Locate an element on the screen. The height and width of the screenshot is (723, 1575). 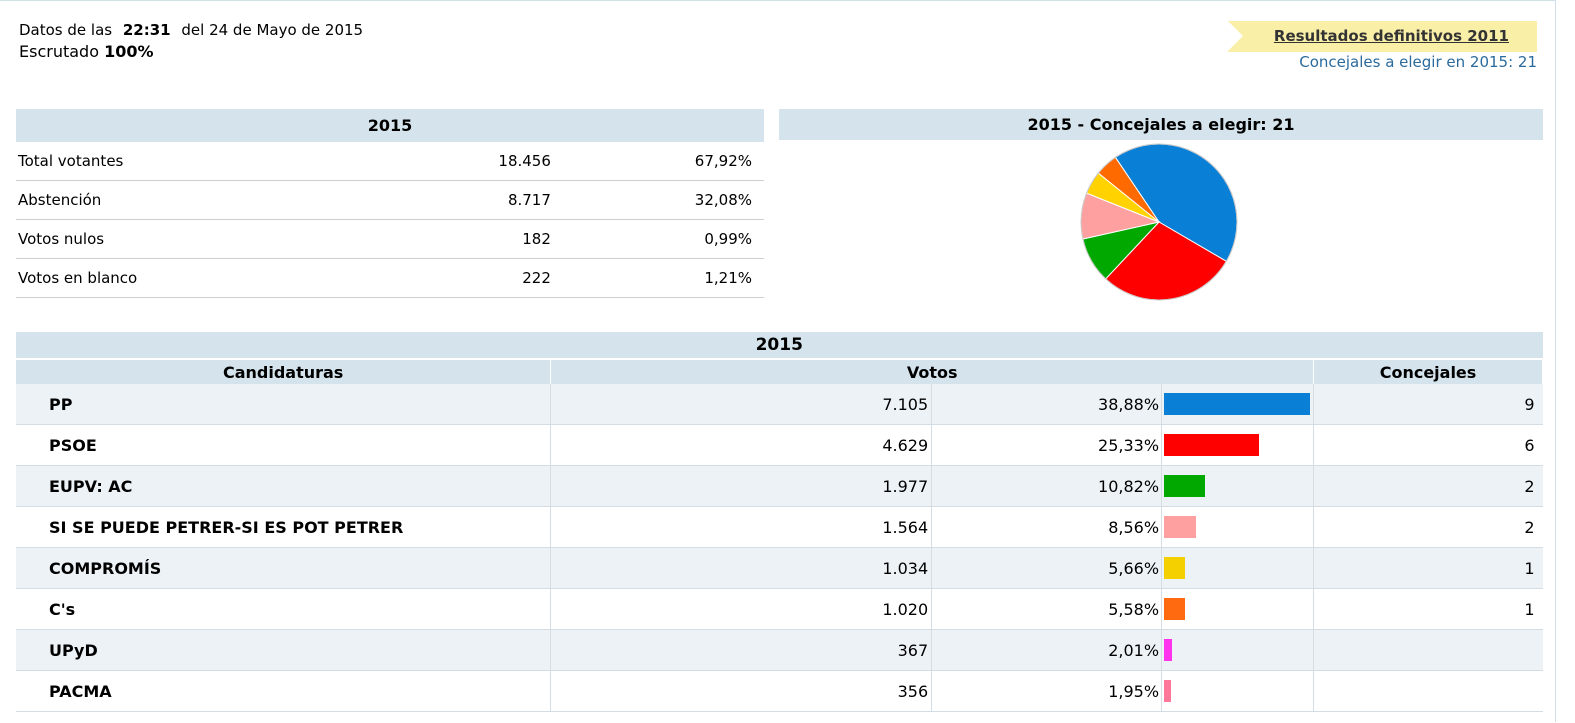
summary-row: Votos nulos 182 0,99% is located at coordinates (390, 239).